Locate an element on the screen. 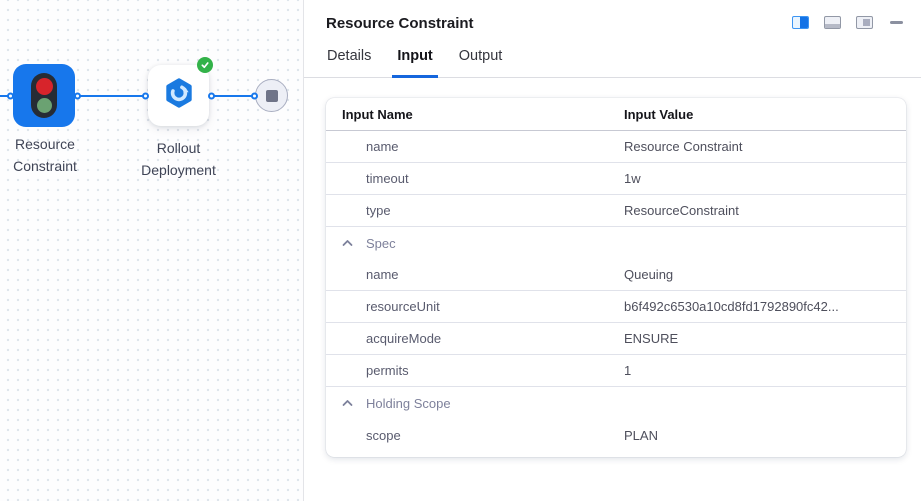 The image size is (921, 501). table-row: timeout 1w is located at coordinates (616, 179).